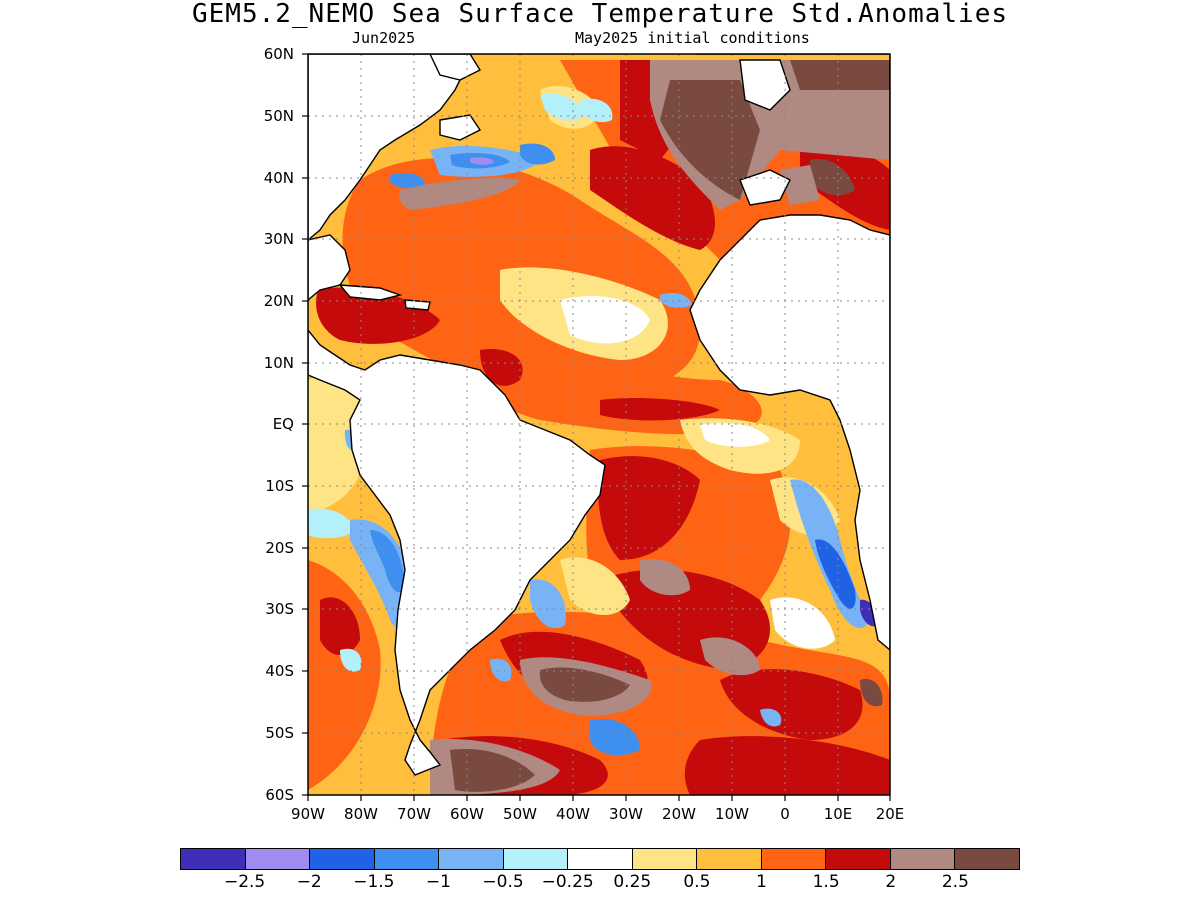 The height and width of the screenshot is (900, 1200). What do you see at coordinates (503, 882) in the screenshot?
I see `legend-label: −0.5` at bounding box center [503, 882].